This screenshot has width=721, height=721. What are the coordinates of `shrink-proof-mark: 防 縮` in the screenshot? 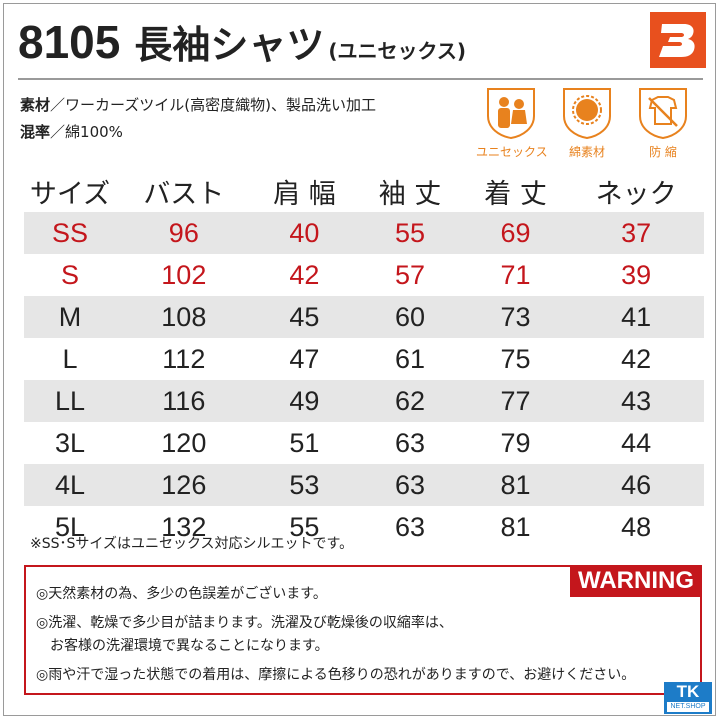 It's located at (663, 123).